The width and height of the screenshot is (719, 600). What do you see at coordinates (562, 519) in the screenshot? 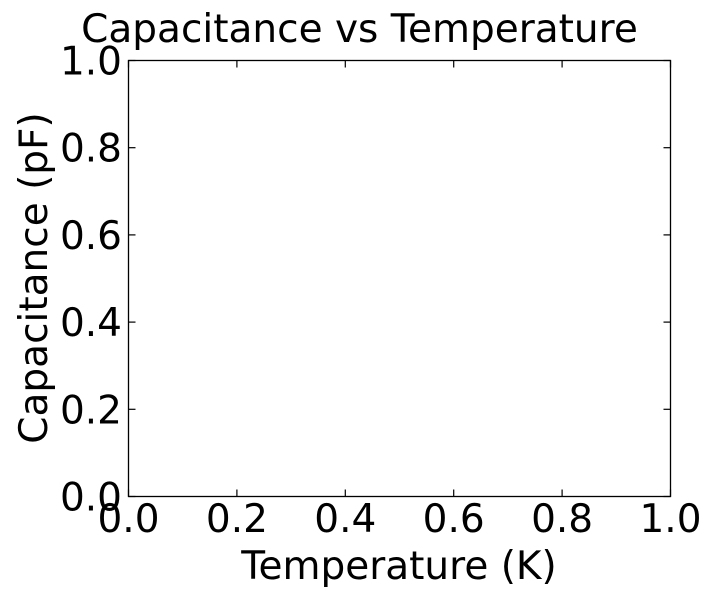
I see `x-tick-label: 0.8` at bounding box center [562, 519].